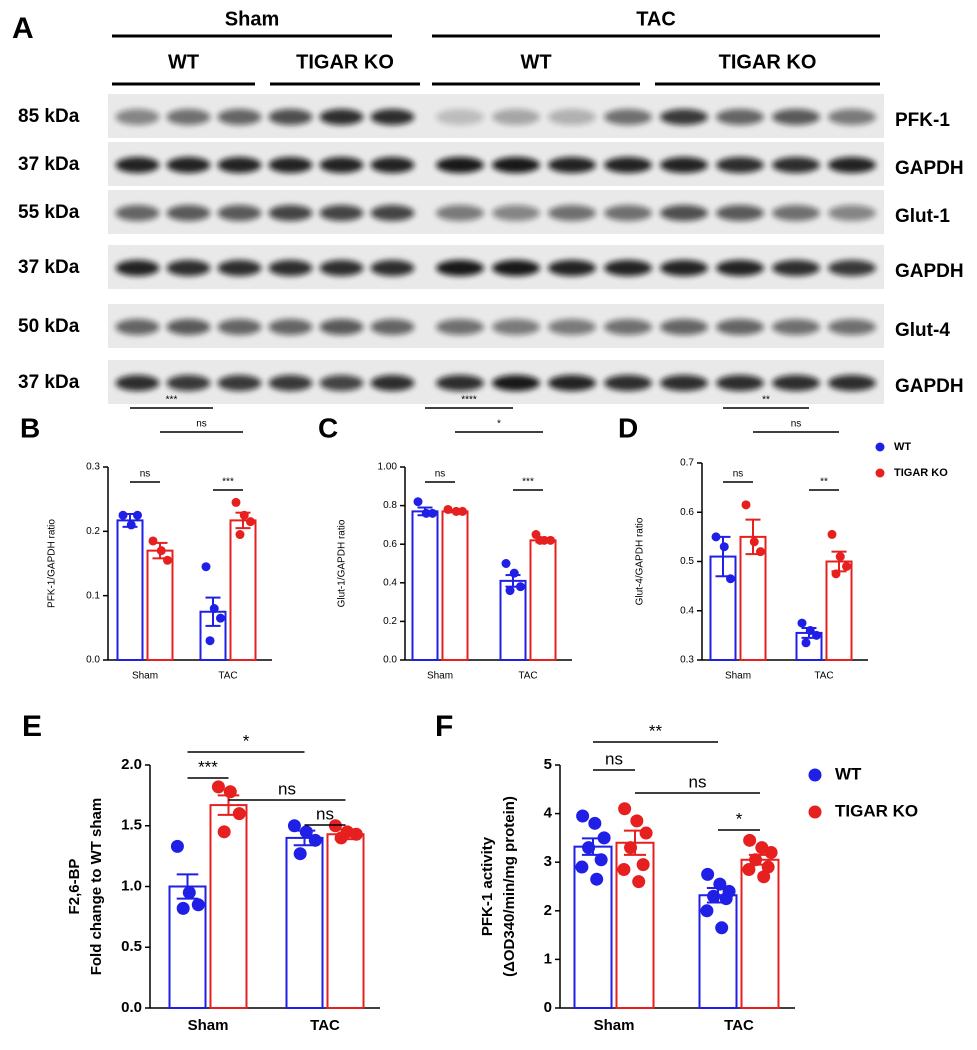  What do you see at coordinates (49, 326) in the screenshot?
I see `kda-label: 50 kDa` at bounding box center [49, 326].